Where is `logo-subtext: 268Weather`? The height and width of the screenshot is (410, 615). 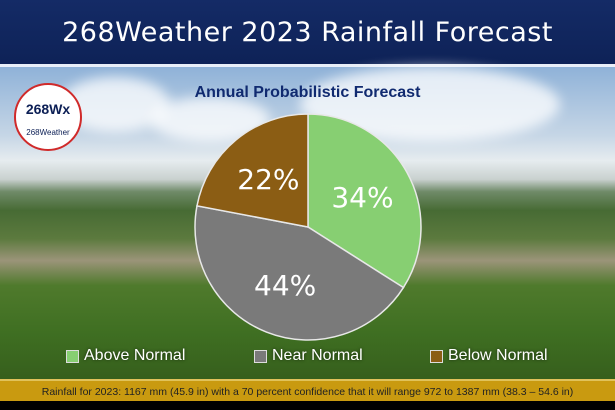 logo-subtext: 268Weather is located at coordinates (48, 132).